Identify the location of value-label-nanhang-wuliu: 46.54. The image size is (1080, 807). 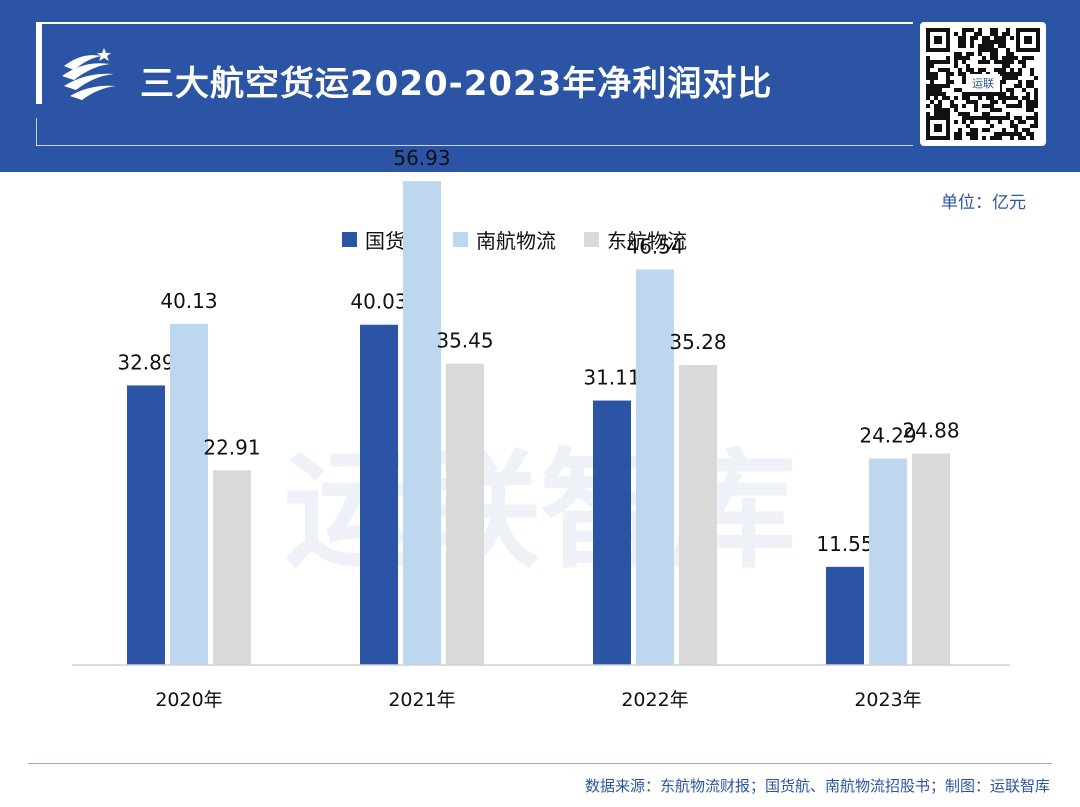
(654, 246).